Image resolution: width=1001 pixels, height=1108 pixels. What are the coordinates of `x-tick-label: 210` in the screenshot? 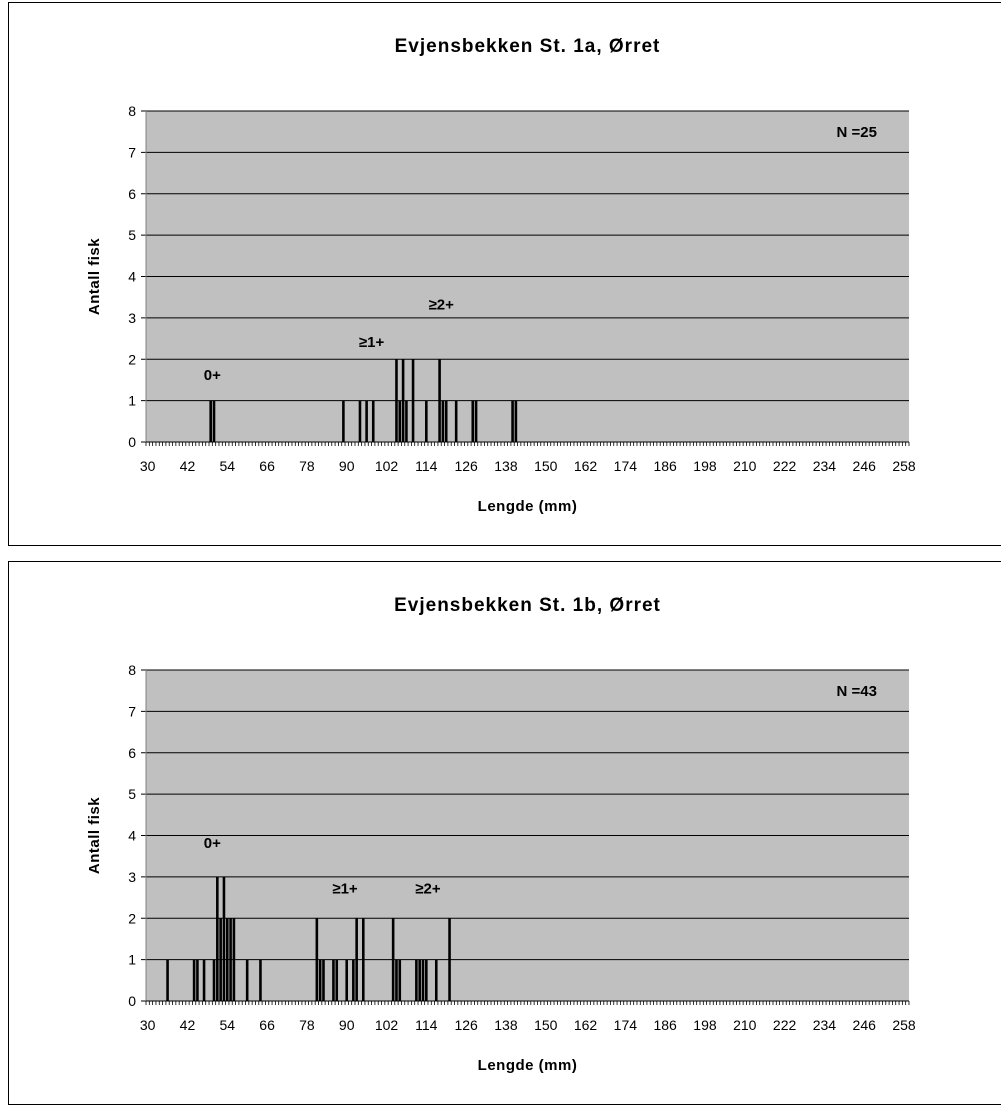 It's located at (745, 1025).